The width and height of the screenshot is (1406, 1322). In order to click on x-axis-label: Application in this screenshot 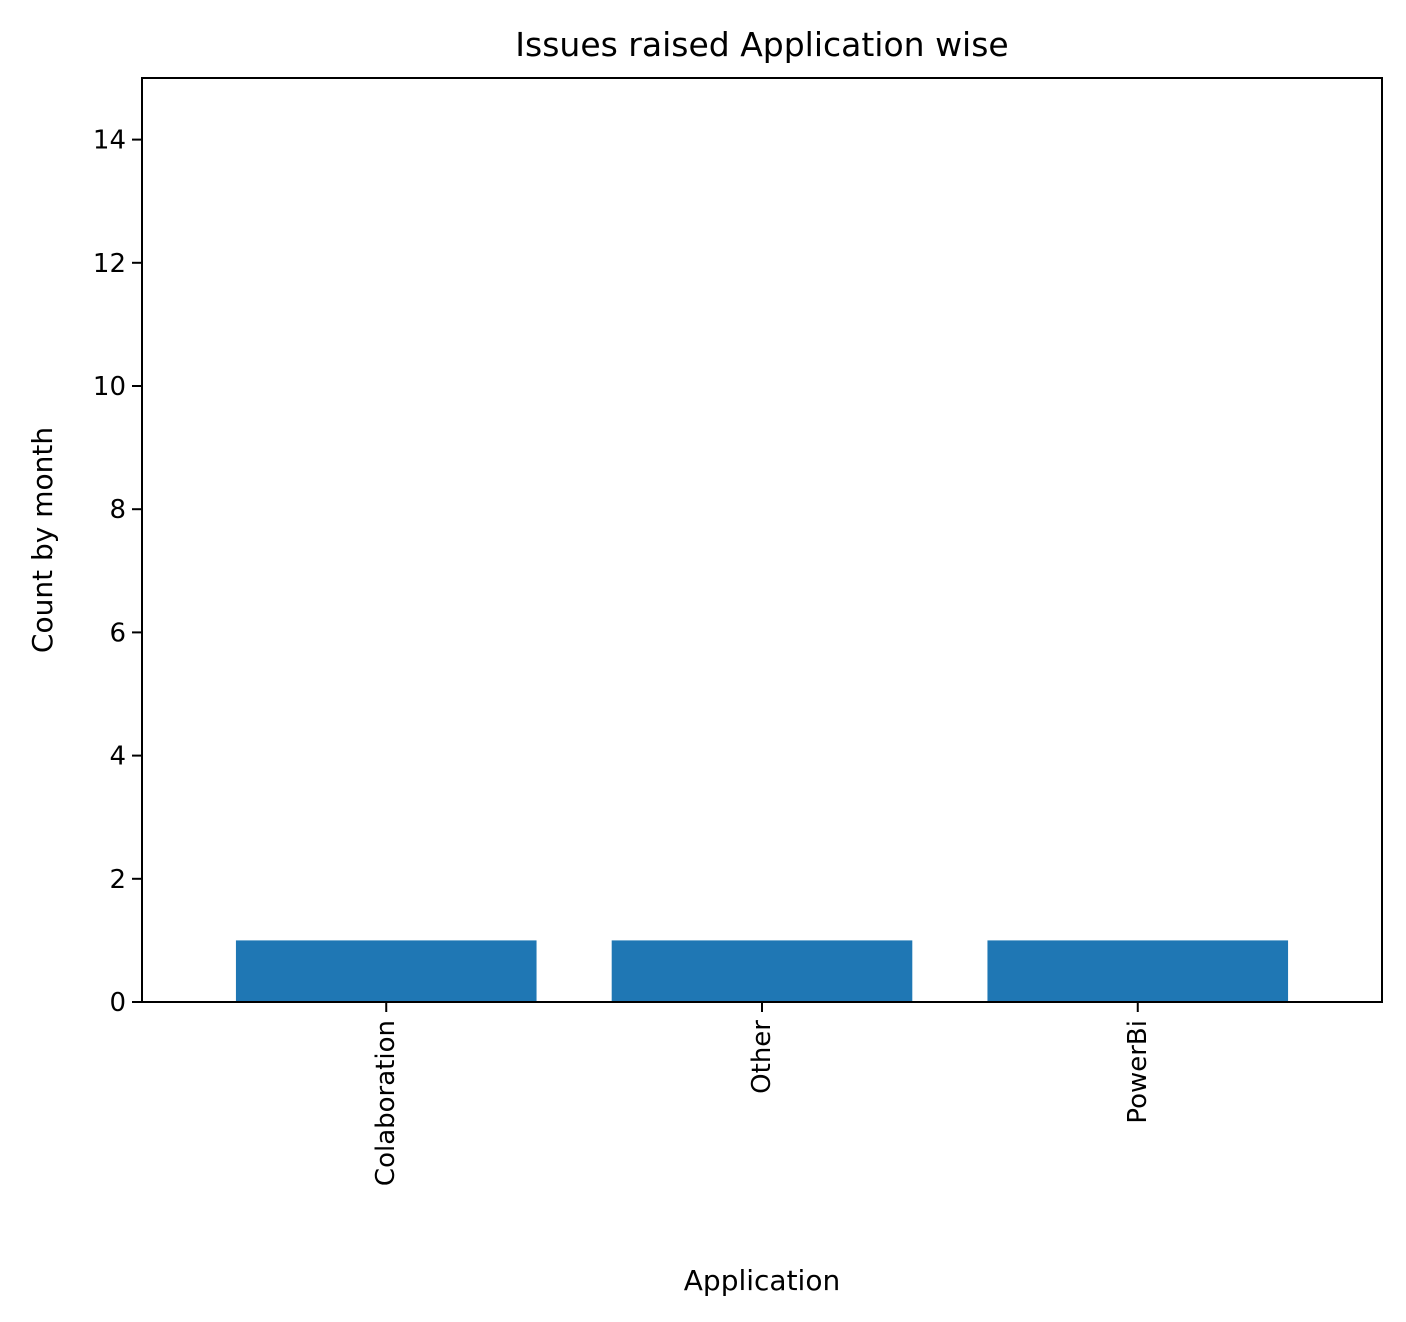, I will do `click(762, 1280)`.